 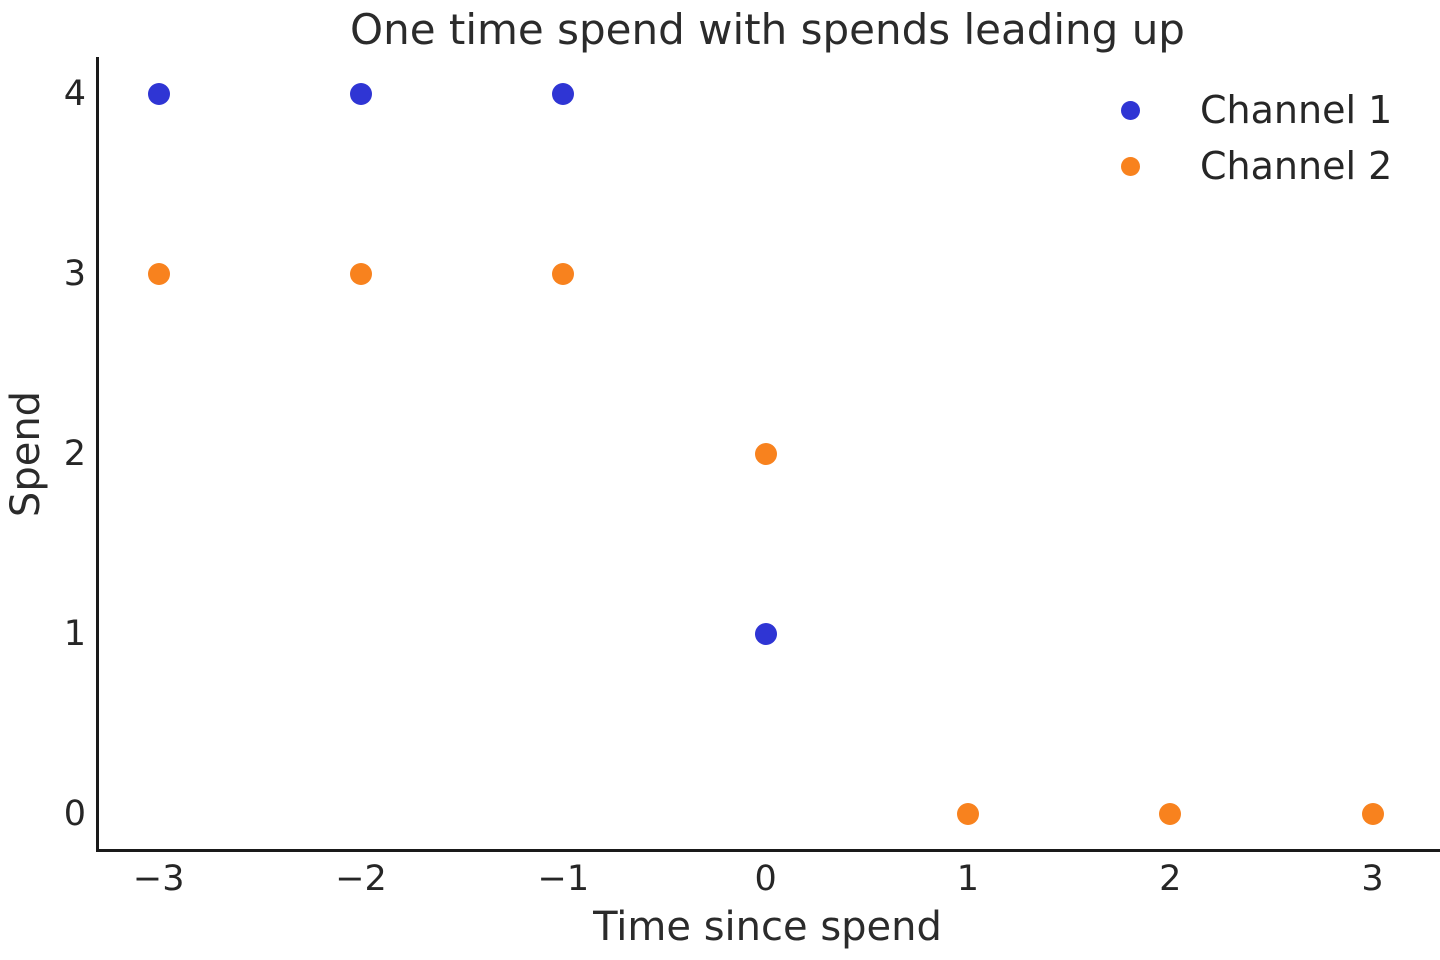 I want to click on y-tick-label: 2, so click(x=74, y=454).